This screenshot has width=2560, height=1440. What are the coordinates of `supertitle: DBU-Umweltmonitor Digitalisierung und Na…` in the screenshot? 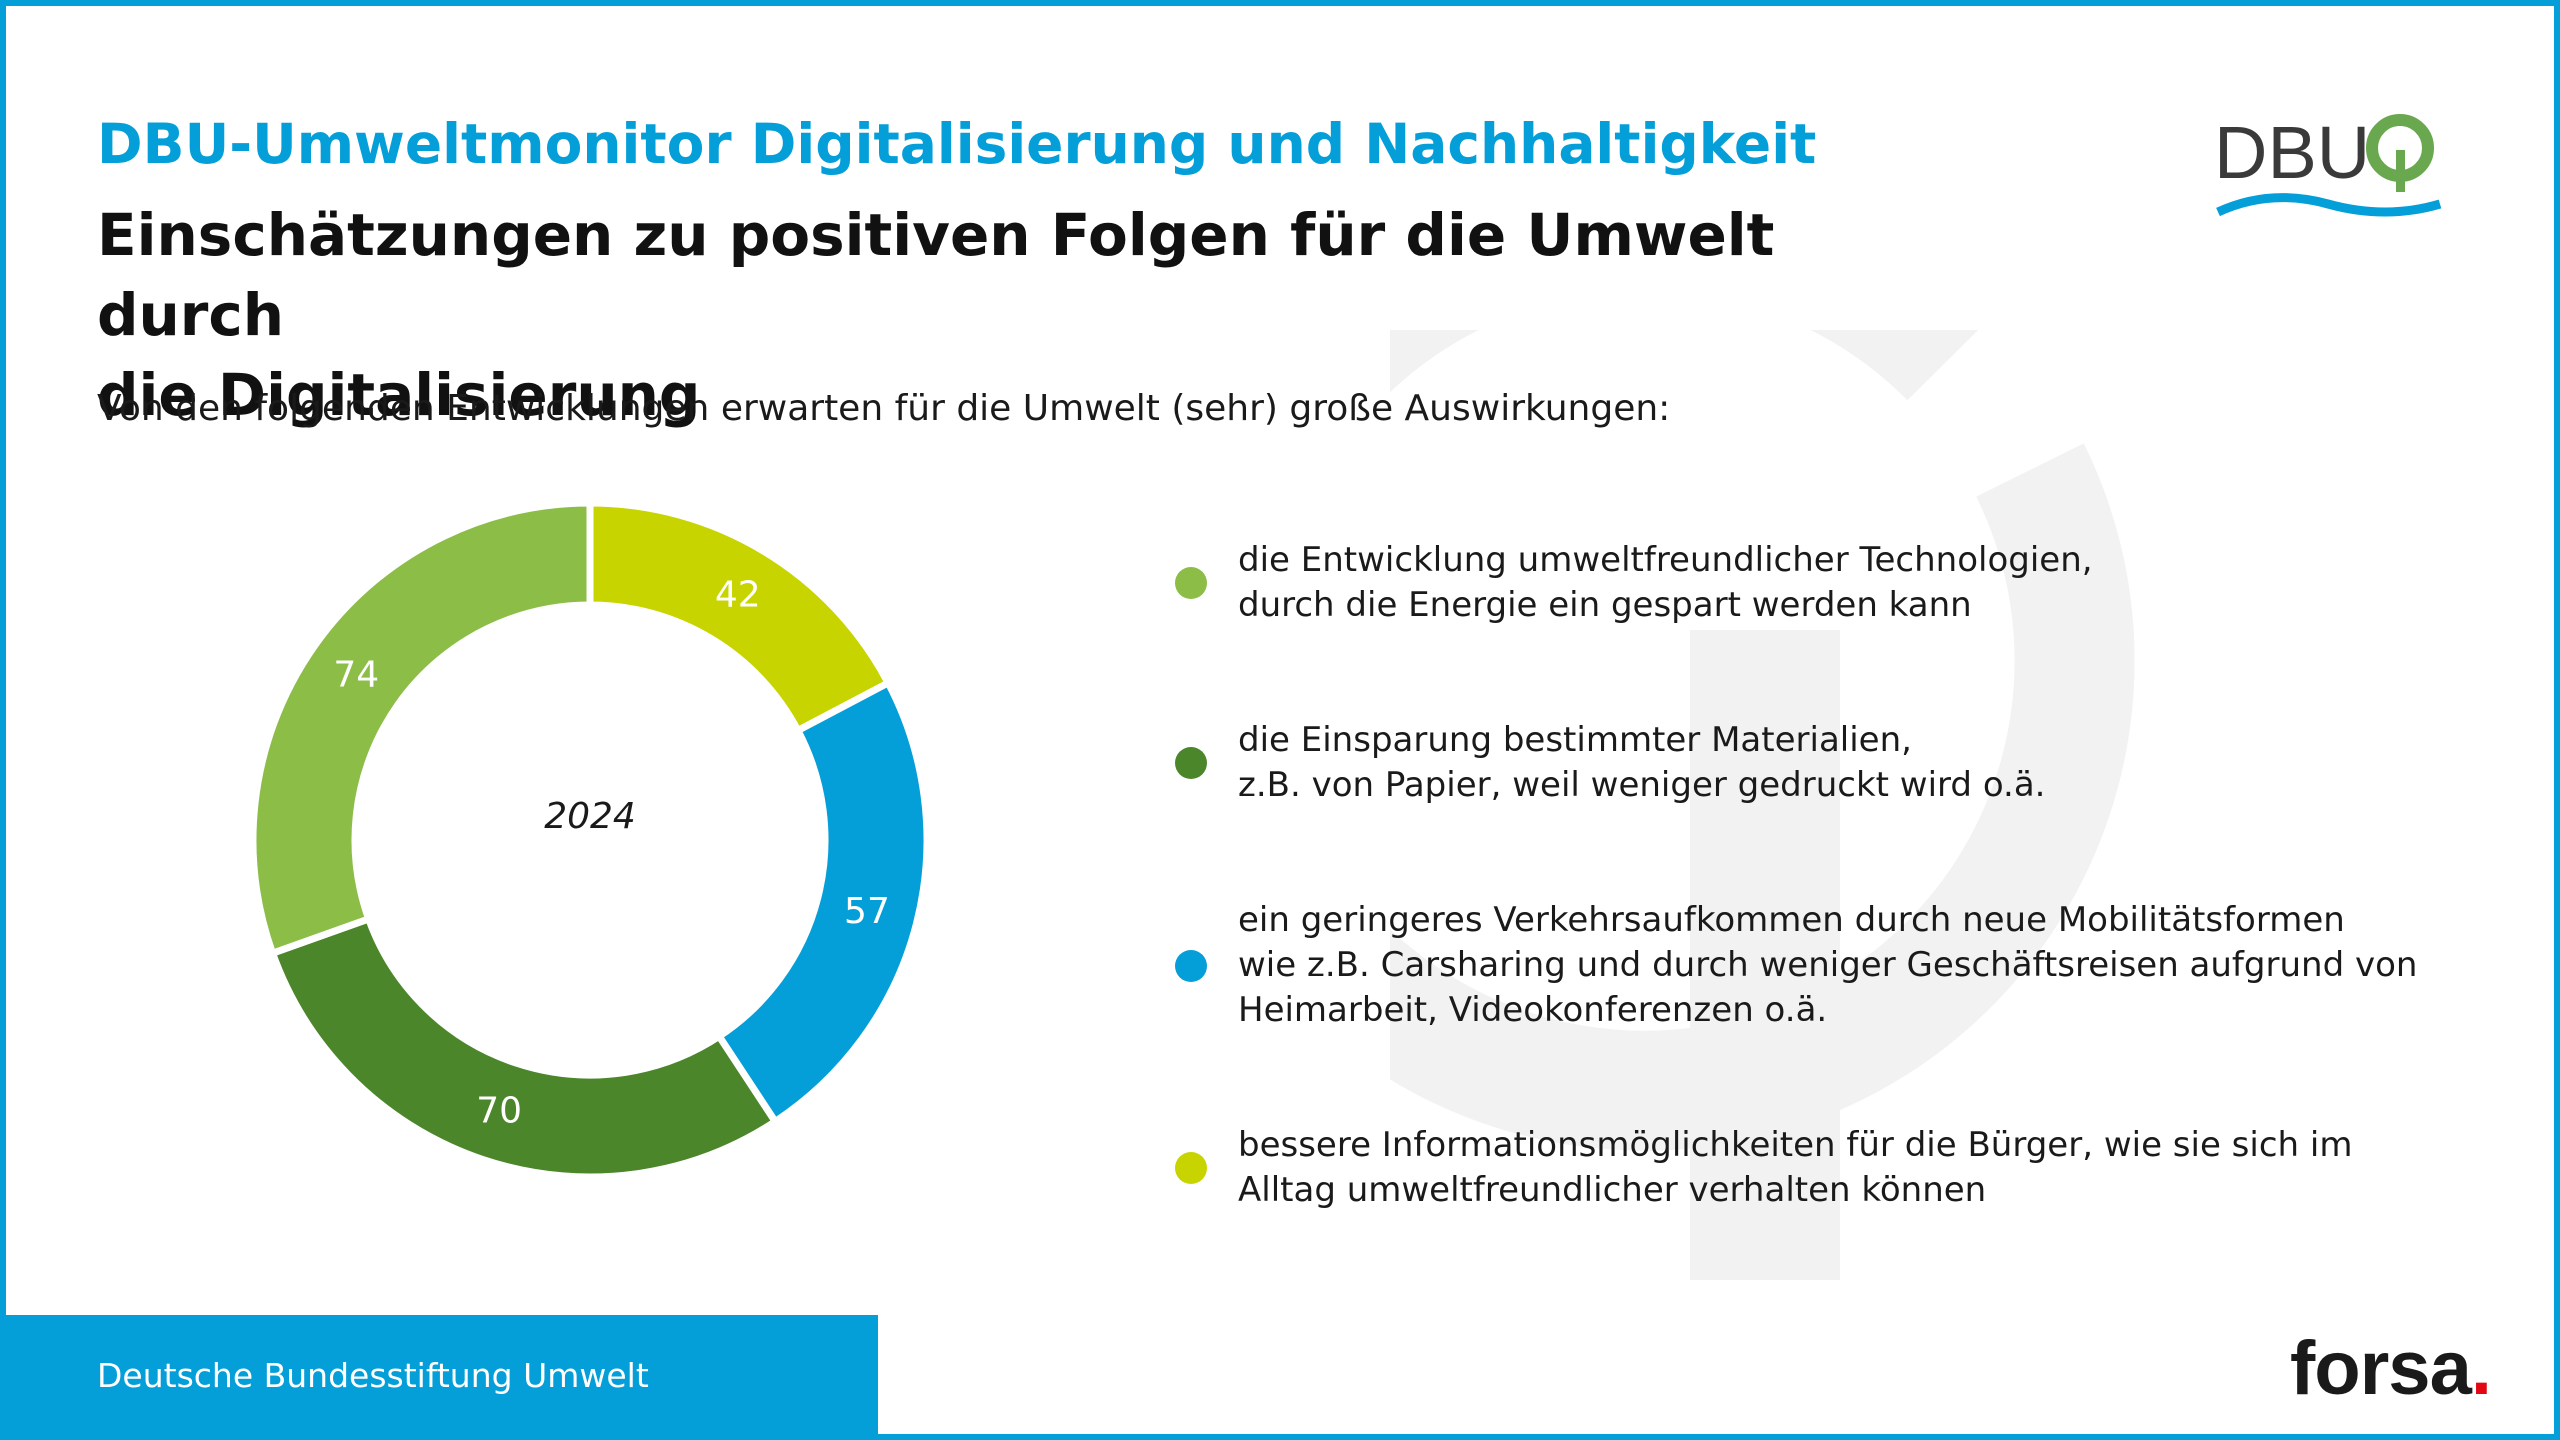 It's located at (957, 144).